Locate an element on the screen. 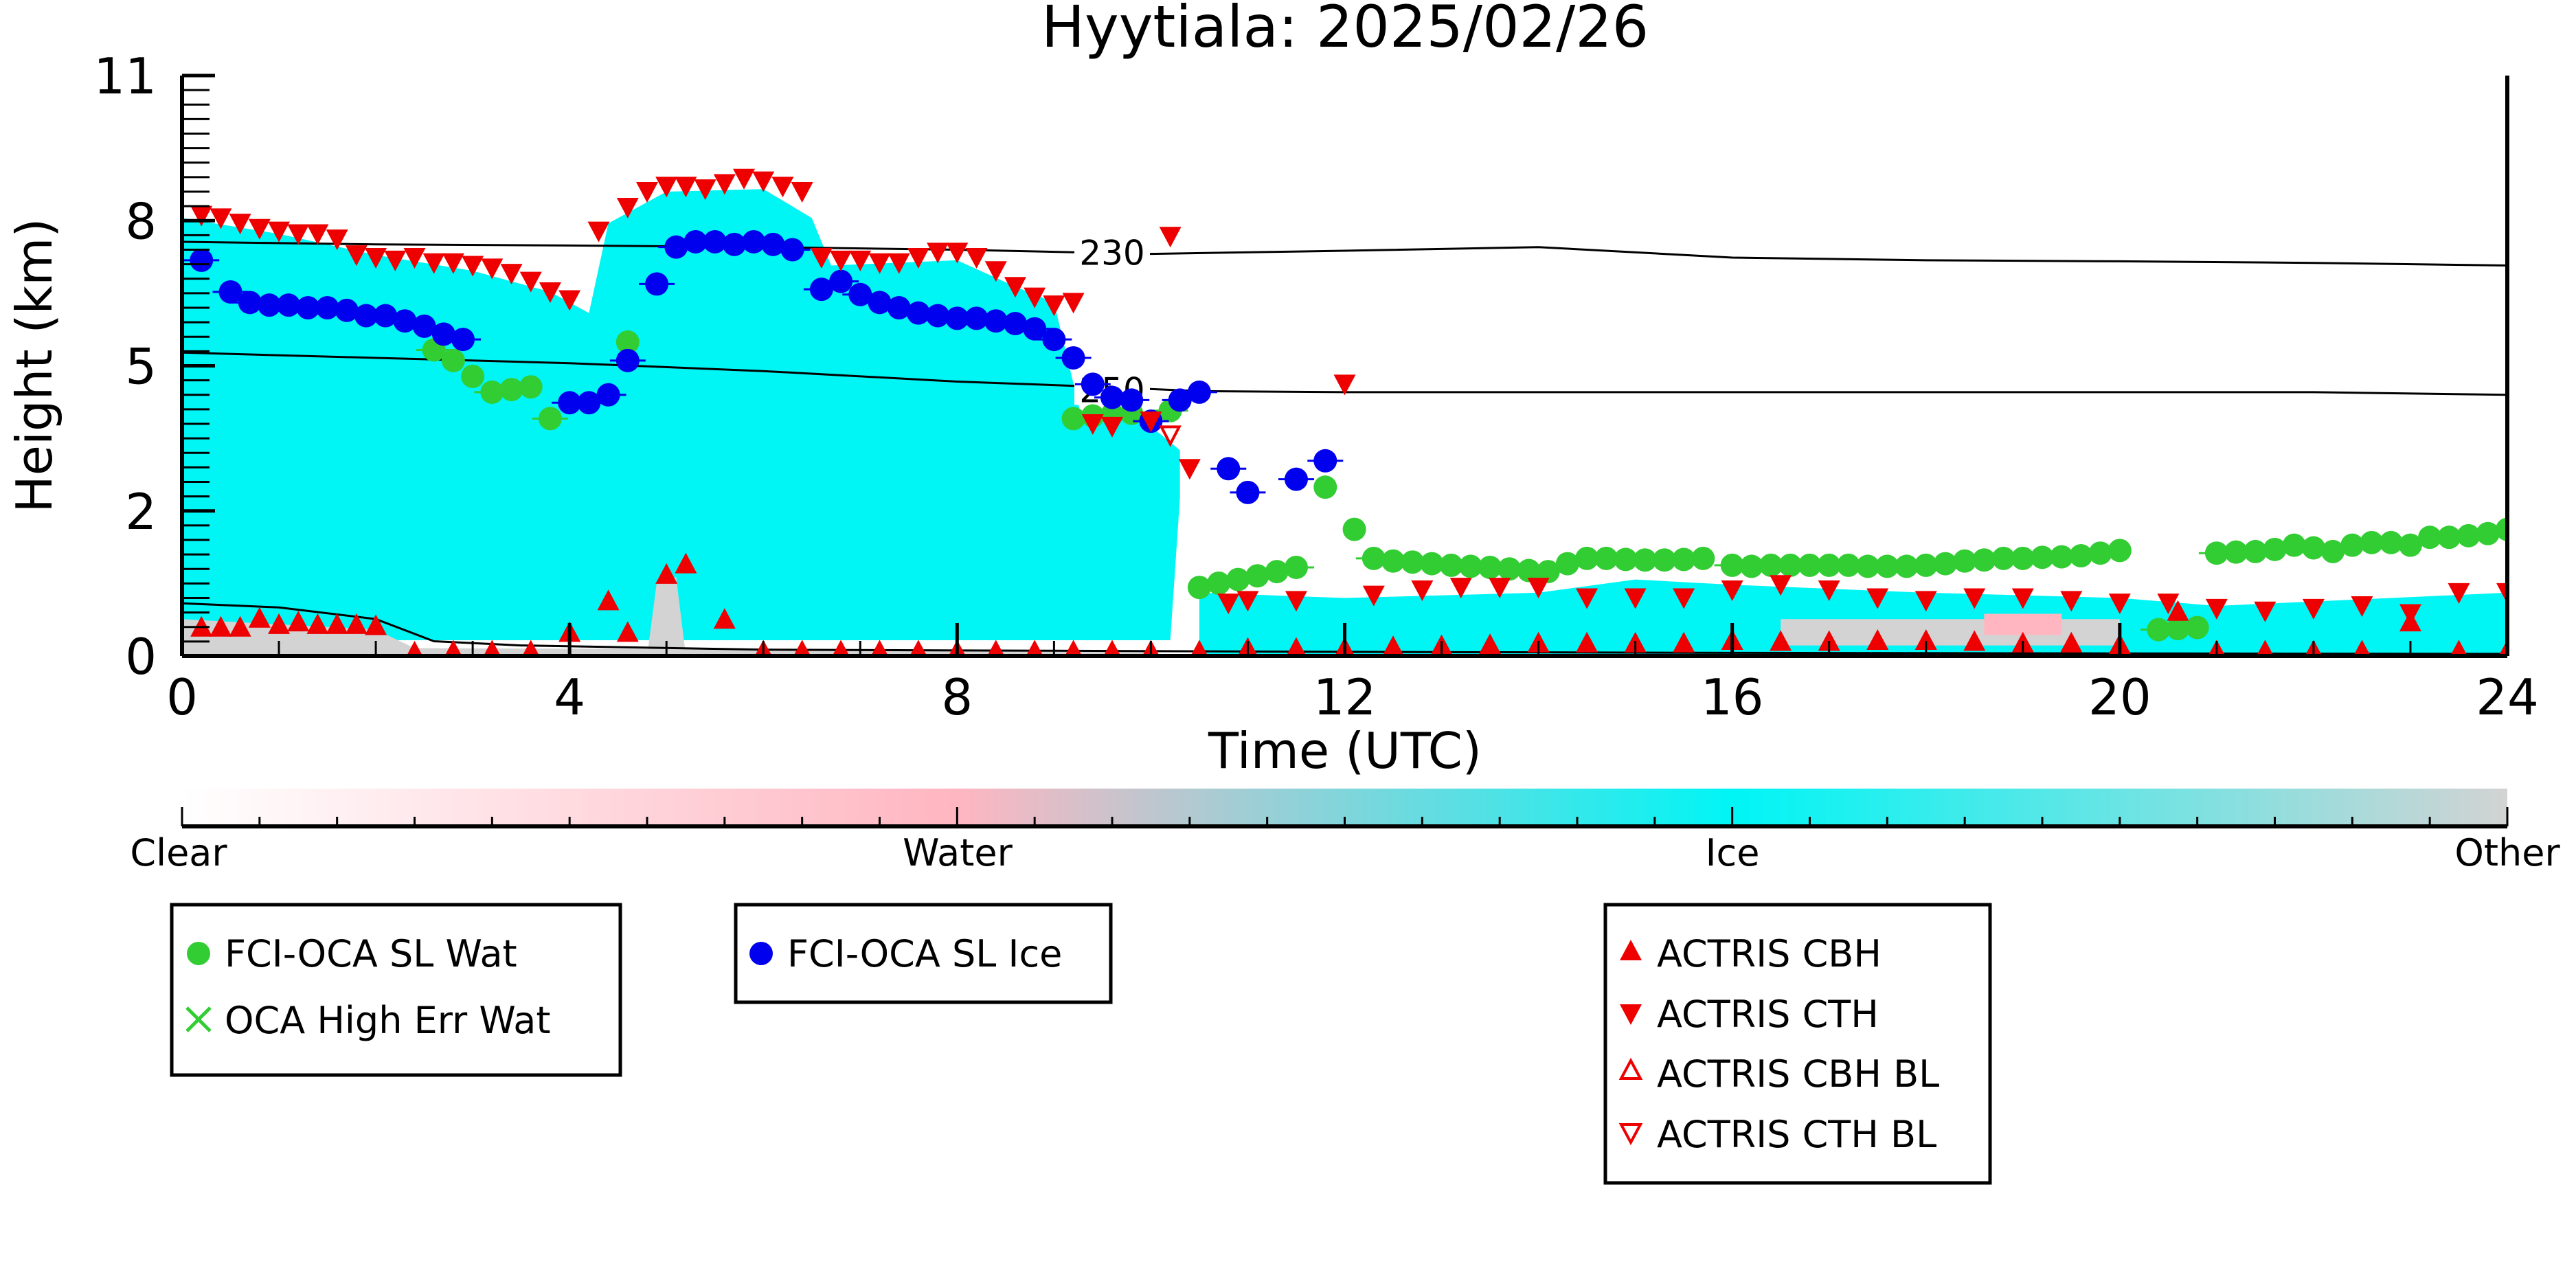 The height and width of the screenshot is (1288, 2576). x-tick-label-4: 4 is located at coordinates (569, 697).